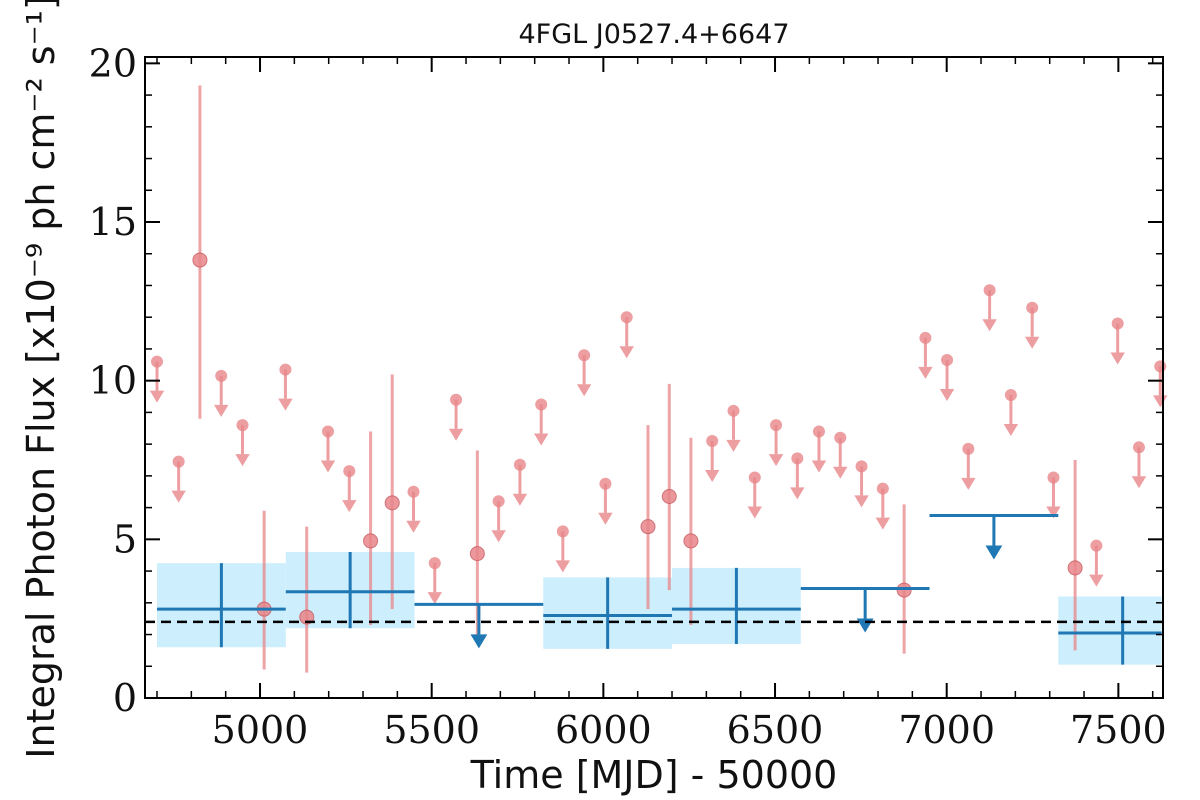 This screenshot has height=800, width=1200. What do you see at coordinates (113, 381) in the screenshot?
I see `y-tick-label: 10` at bounding box center [113, 381].